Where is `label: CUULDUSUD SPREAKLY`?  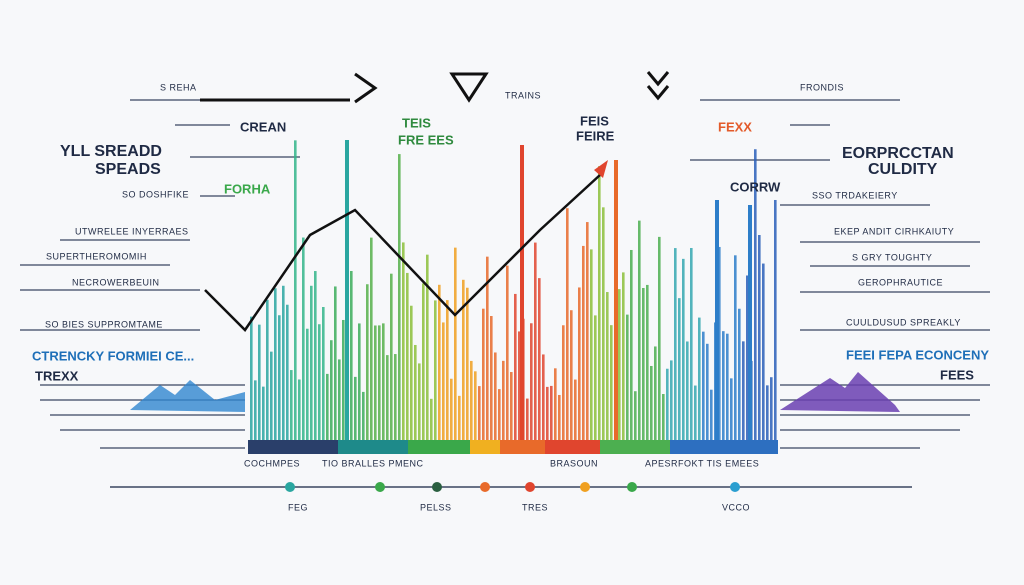
label: CUULDUSUD SPREAKLY is located at coordinates (903, 322).